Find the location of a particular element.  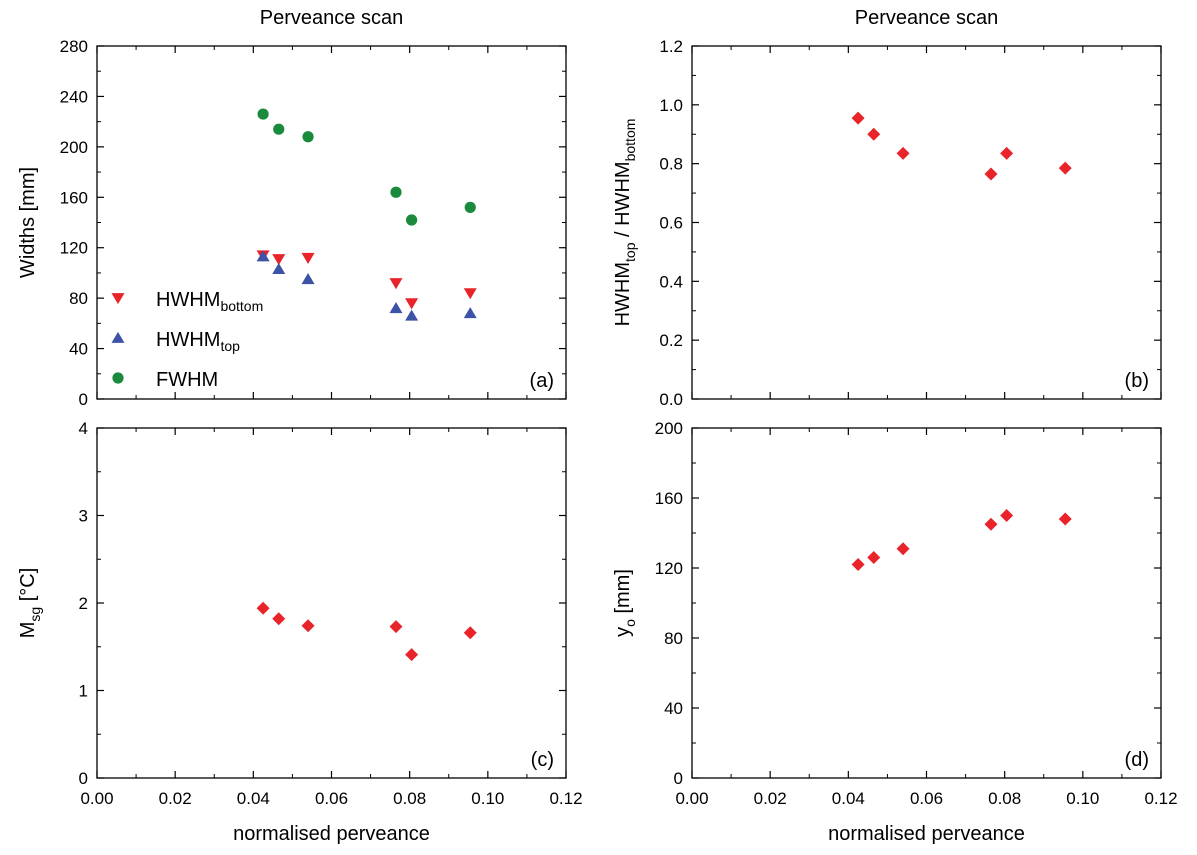

panel-label: (b) is located at coordinates (1137, 381).